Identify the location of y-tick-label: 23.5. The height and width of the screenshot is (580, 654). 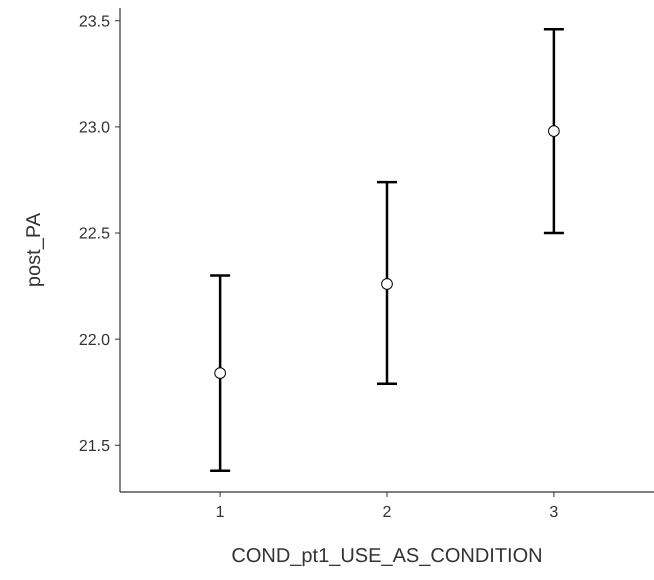
(94, 21).